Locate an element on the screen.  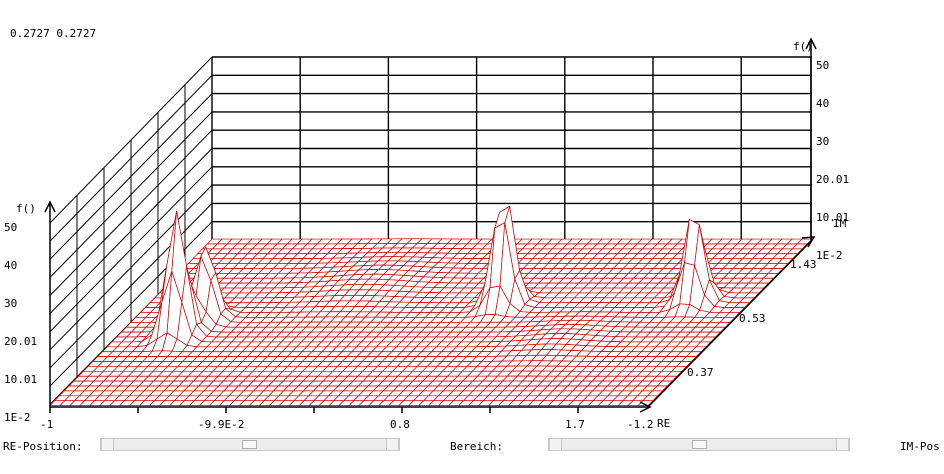
f-left-label: f() is located at coordinates (26, 208).